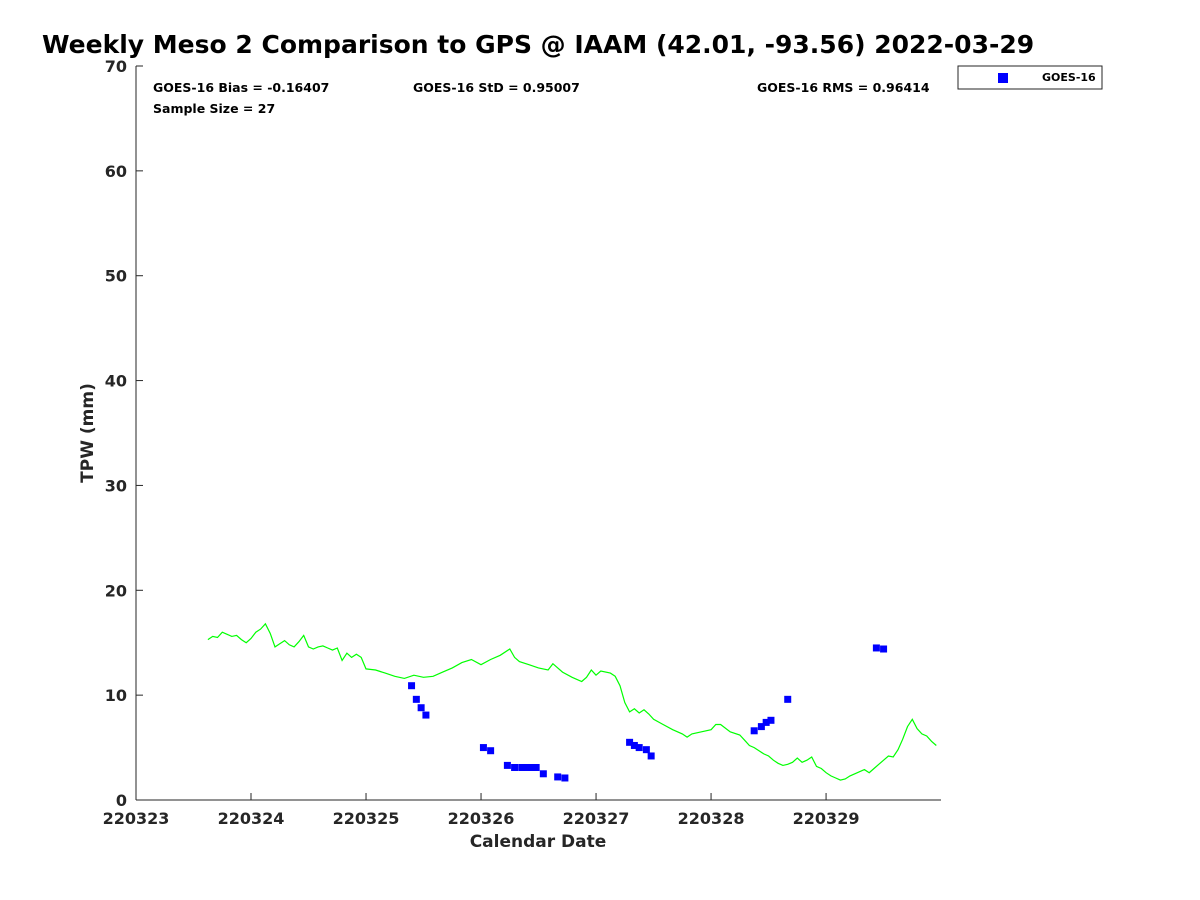 The image size is (1200, 900). Describe the element at coordinates (1069, 77) in the screenshot. I see `legend-label: GOES-16` at that location.